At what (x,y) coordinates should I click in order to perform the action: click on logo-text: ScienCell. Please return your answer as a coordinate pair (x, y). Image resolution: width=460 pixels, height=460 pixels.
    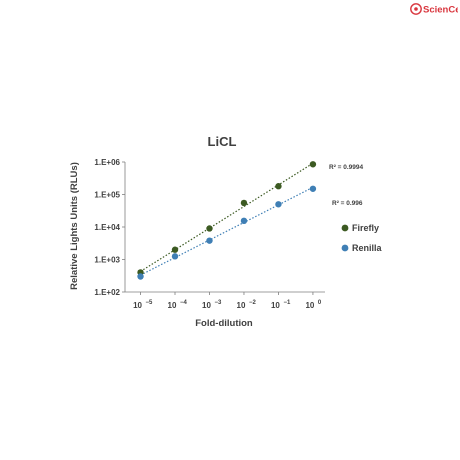
    Looking at the image, I should click on (440, 10).